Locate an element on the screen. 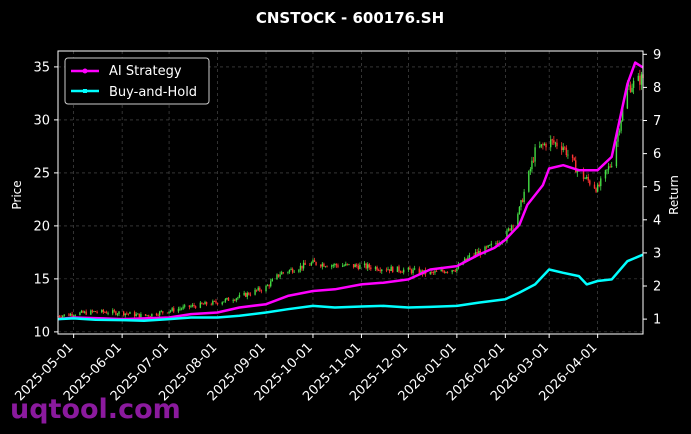 The image size is (691, 434). y2-tick-label: 5 is located at coordinates (657, 187).